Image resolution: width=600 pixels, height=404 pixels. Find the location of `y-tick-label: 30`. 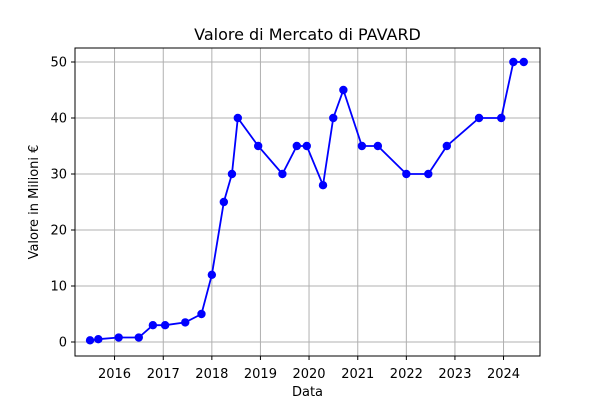

y-tick-label: 30 is located at coordinates (58, 175).